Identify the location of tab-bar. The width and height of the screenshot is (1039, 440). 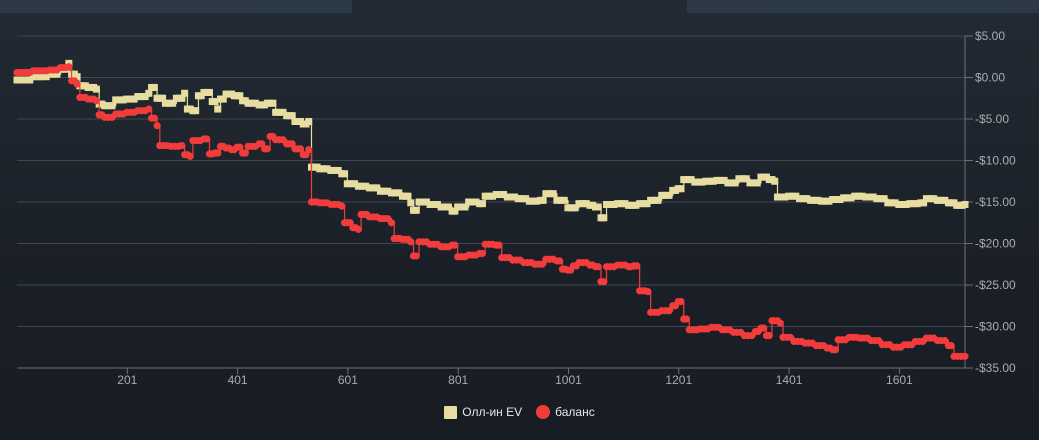
(519, 6).